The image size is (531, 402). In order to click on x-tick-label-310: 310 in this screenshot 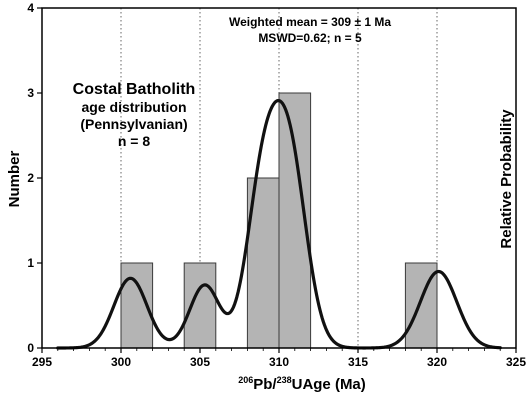, I will do `click(279, 362)`.